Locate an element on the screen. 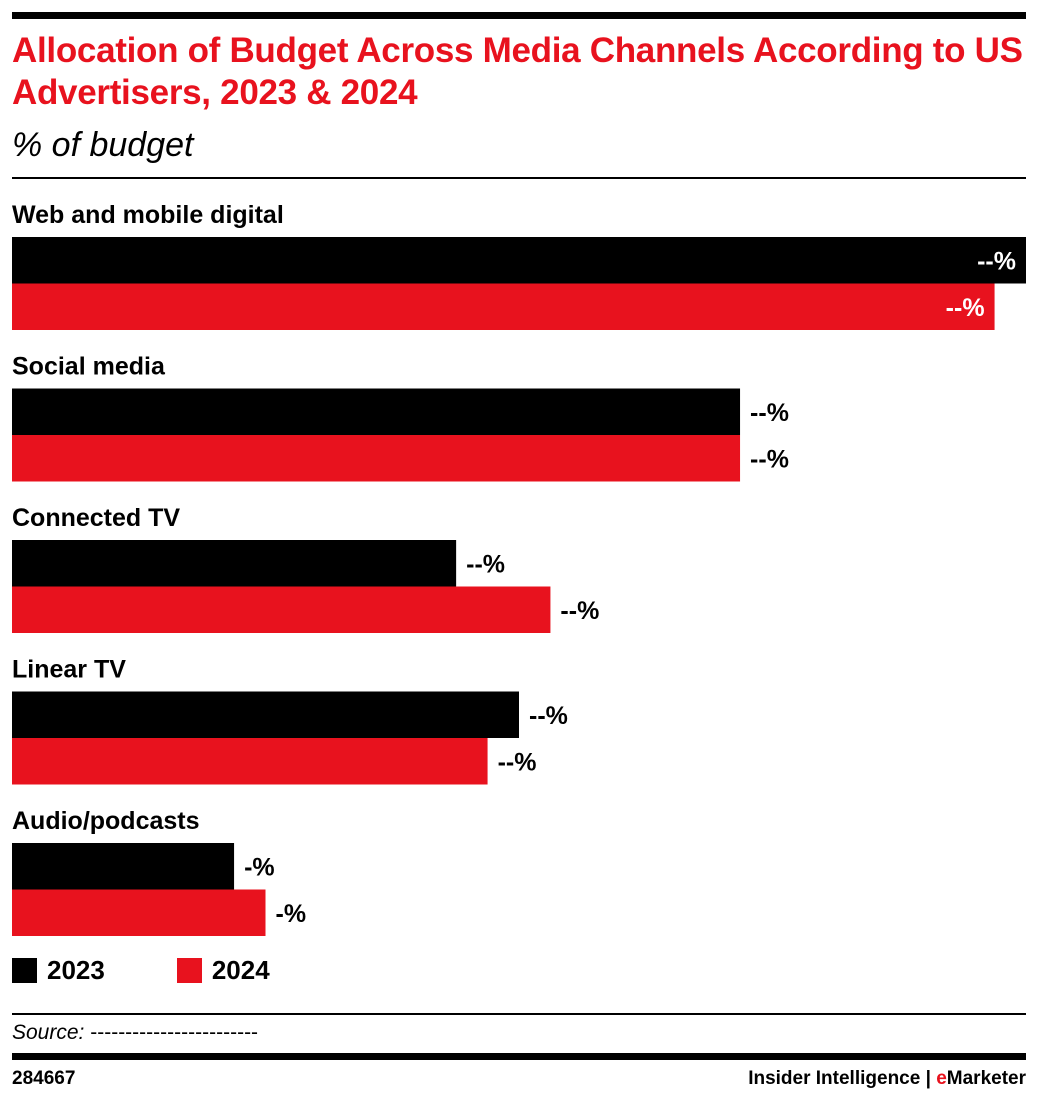 The width and height of the screenshot is (1038, 1102). top-rule is located at coordinates (519, 15).